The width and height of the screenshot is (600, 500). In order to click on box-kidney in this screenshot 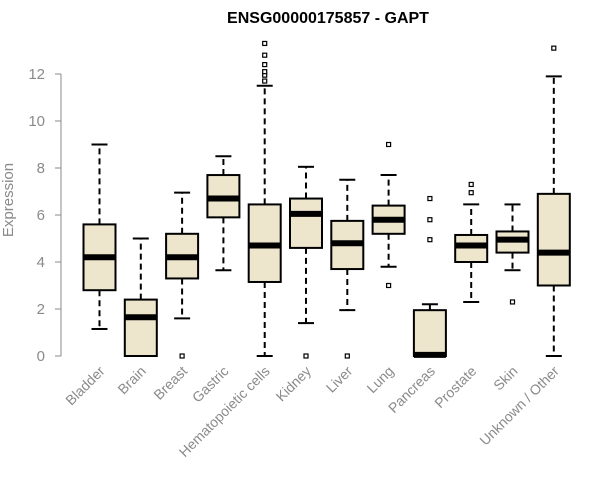, I will do `click(306, 262)`.